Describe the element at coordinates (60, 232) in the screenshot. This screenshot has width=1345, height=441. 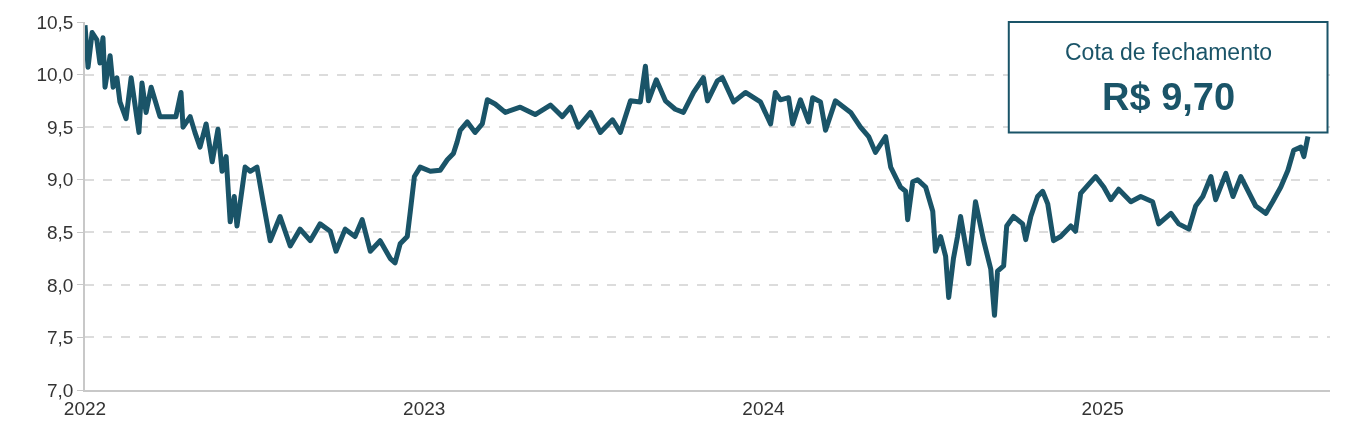
I see `y-tick-label: 8,5` at that location.